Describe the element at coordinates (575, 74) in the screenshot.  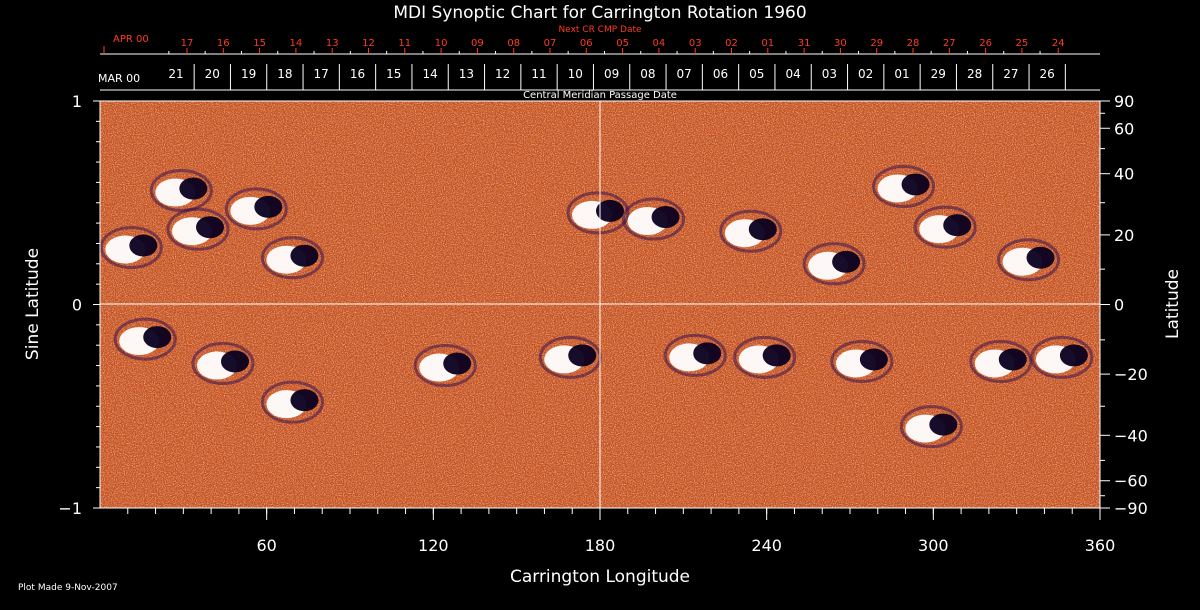
I see `cmp-date-label: 10` at that location.